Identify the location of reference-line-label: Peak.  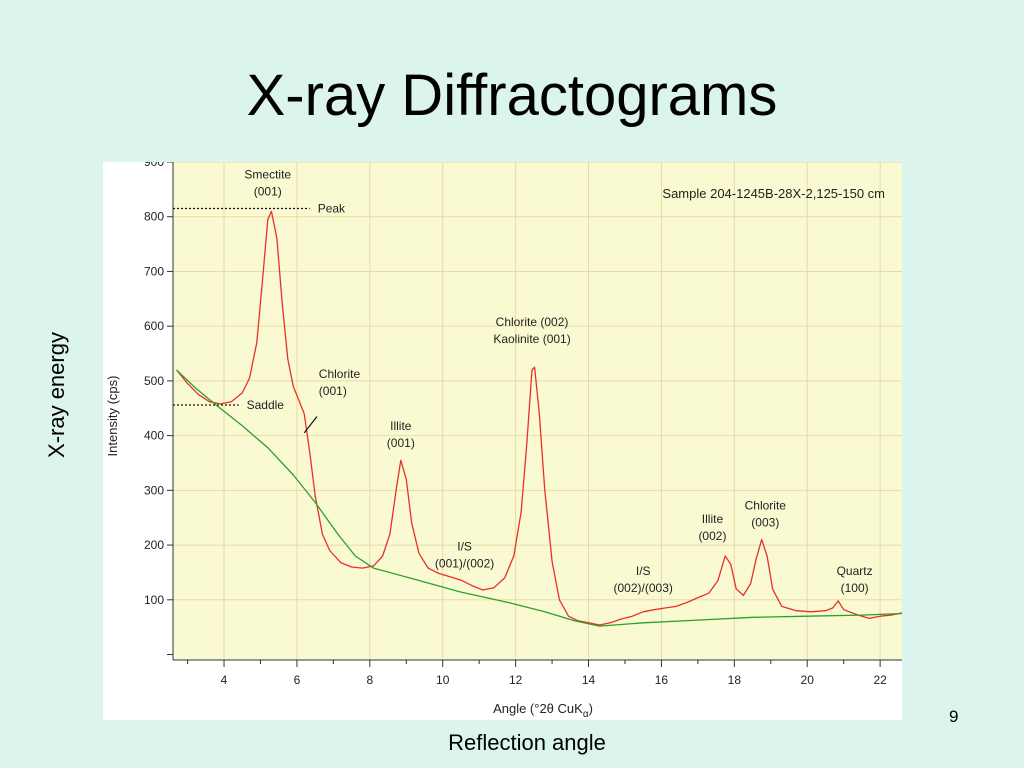
(332, 209).